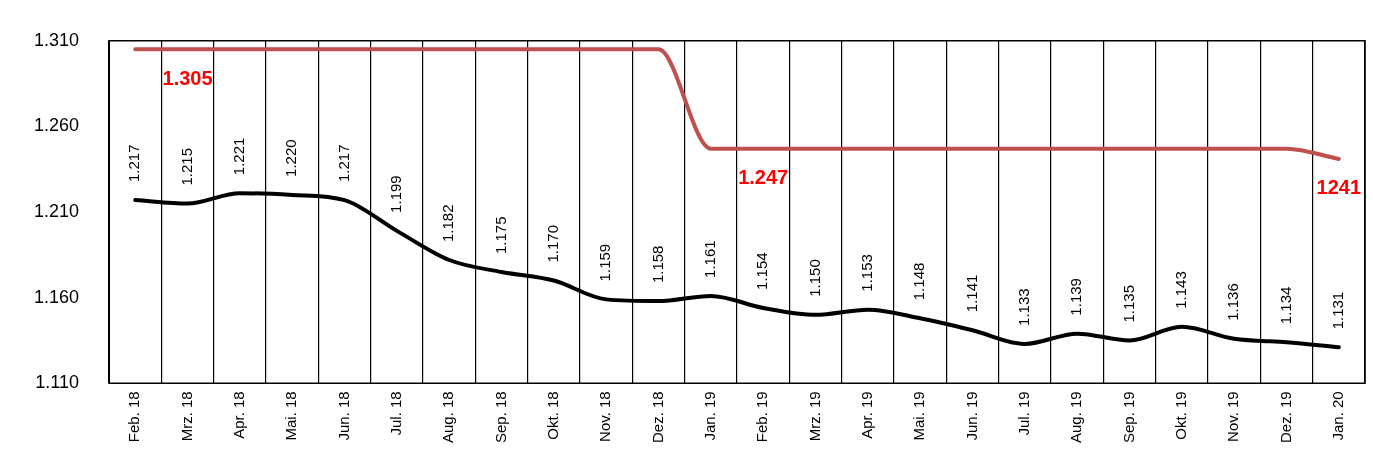  What do you see at coordinates (239, 156) in the screenshot?
I see `data-label: 1.221` at bounding box center [239, 156].